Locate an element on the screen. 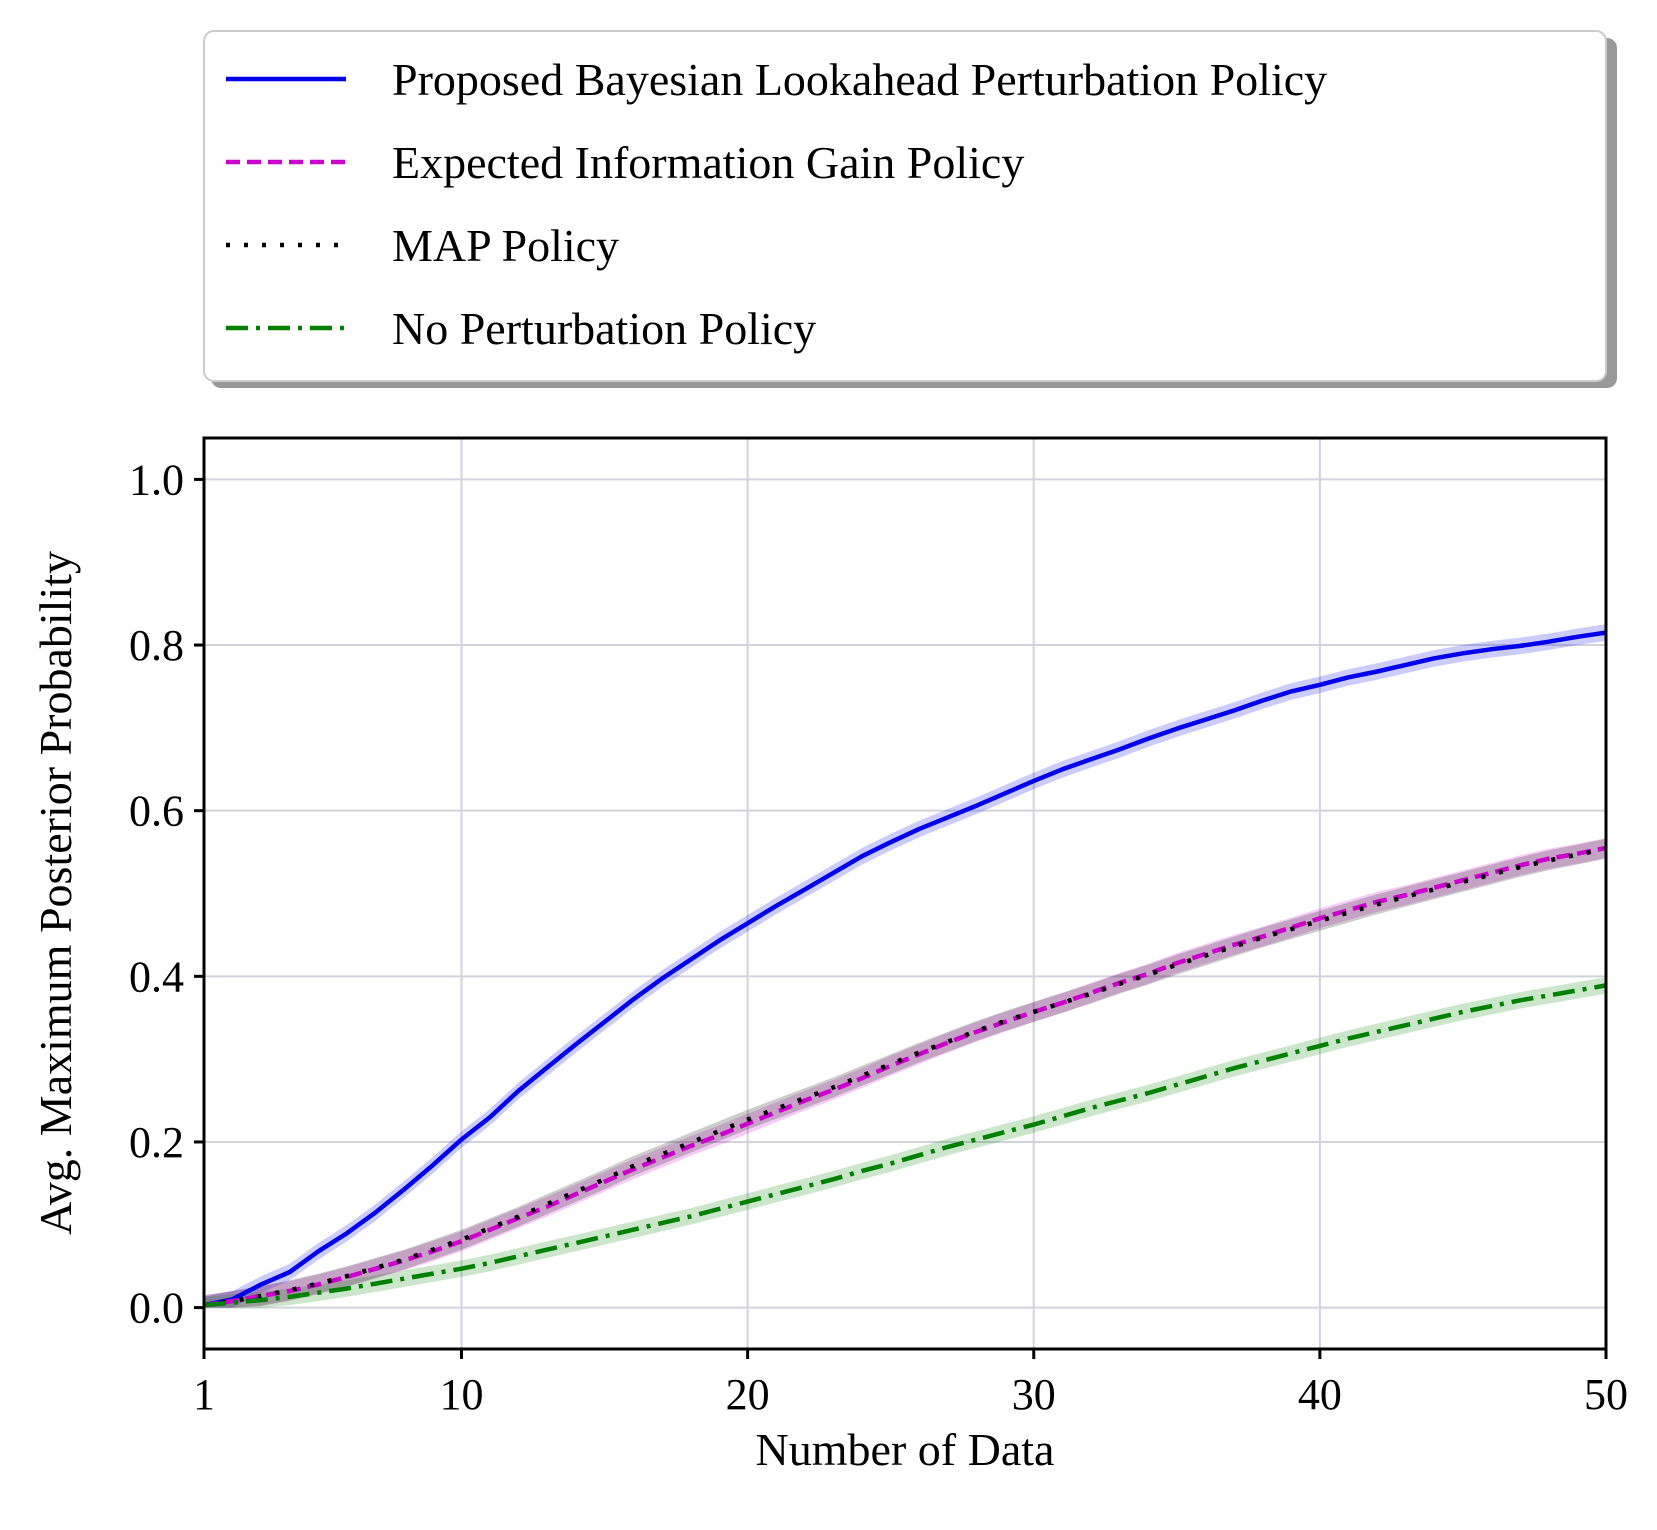 The height and width of the screenshot is (1530, 1657). x-tick-label: 40 is located at coordinates (1320, 1394).